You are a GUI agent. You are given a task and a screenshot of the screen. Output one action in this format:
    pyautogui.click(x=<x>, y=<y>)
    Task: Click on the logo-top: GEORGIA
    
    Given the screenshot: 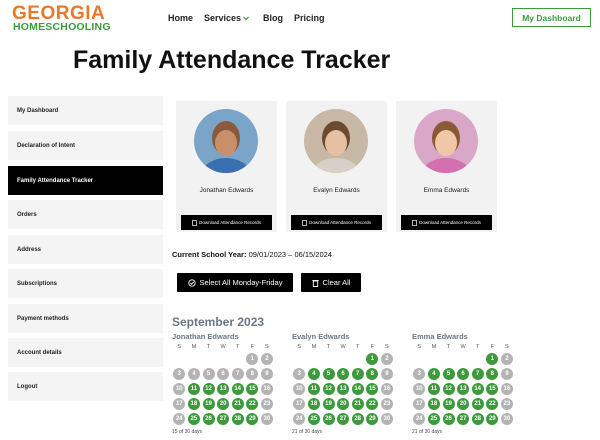 What is the action you would take?
    pyautogui.click(x=59, y=13)
    